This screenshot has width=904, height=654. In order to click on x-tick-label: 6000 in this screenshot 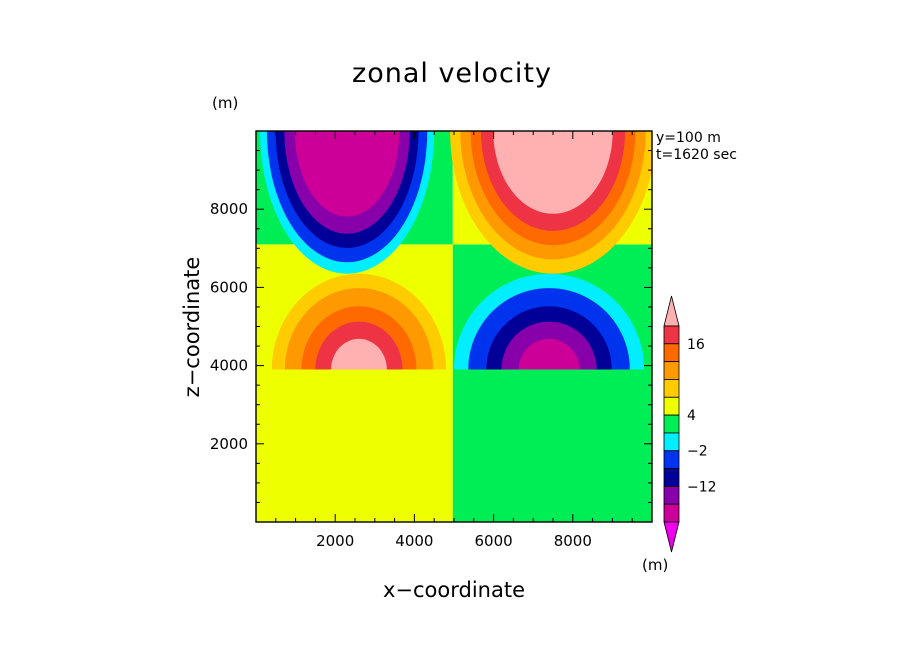, I will do `click(494, 541)`.